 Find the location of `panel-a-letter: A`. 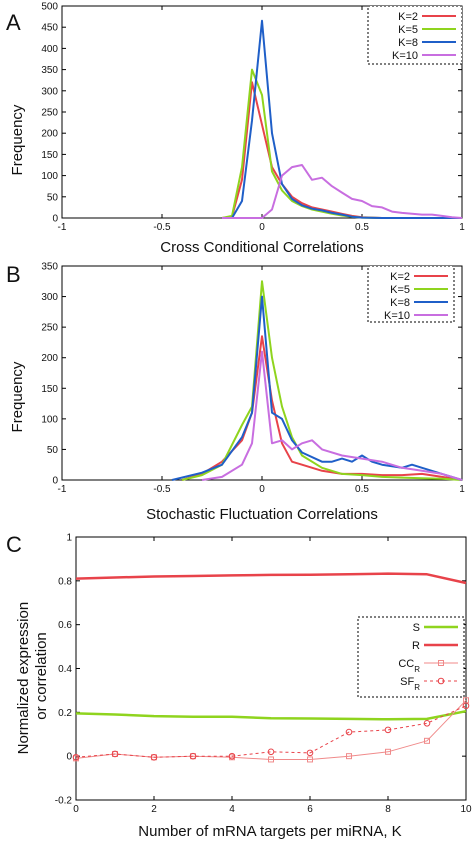

panel-a-letter: A is located at coordinates (13, 22).